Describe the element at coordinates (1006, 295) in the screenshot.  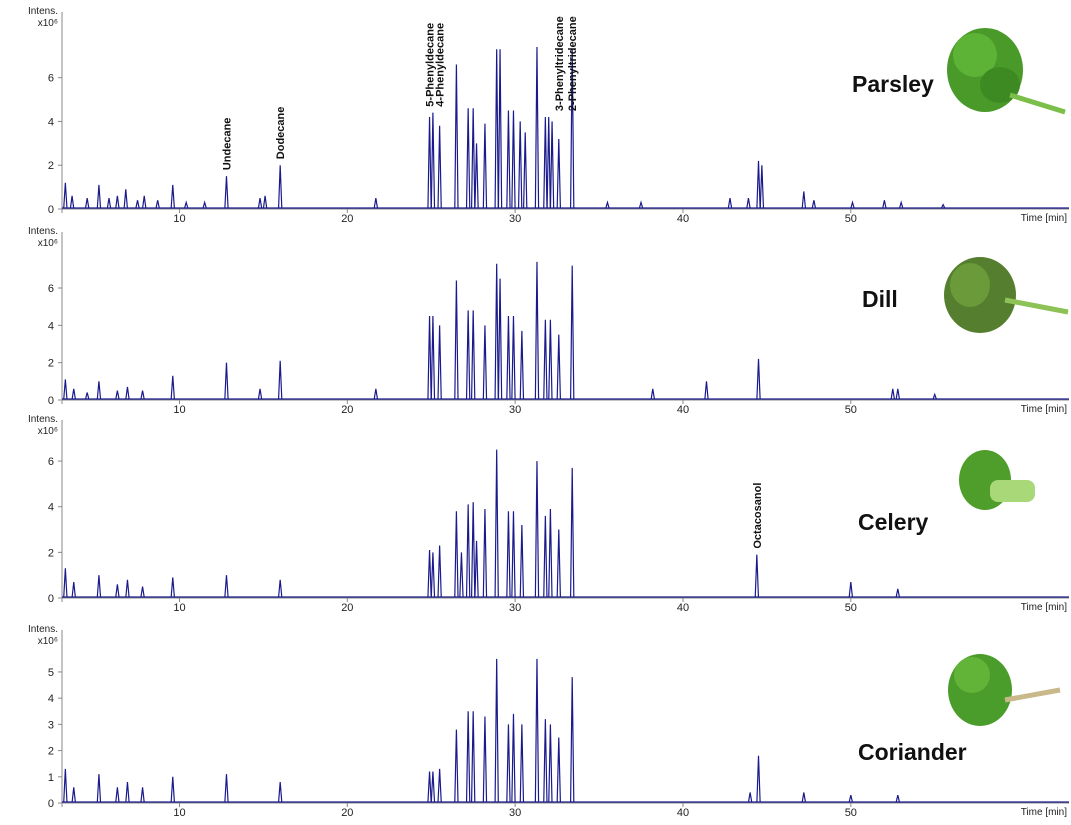
I see `dill-picture` at that location.